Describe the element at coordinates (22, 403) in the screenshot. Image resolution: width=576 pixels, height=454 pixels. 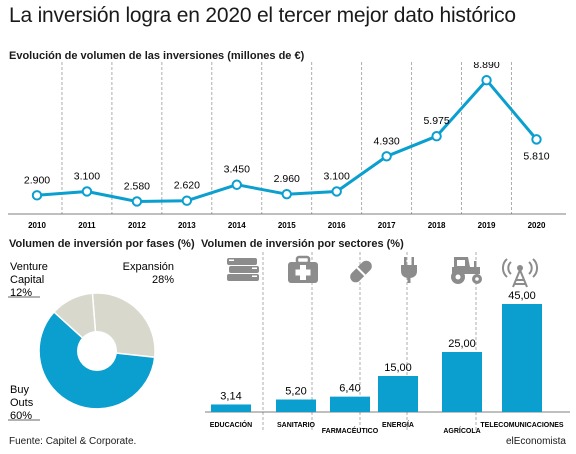
I see `pie-label-buyouts-line2: Outs` at that location.